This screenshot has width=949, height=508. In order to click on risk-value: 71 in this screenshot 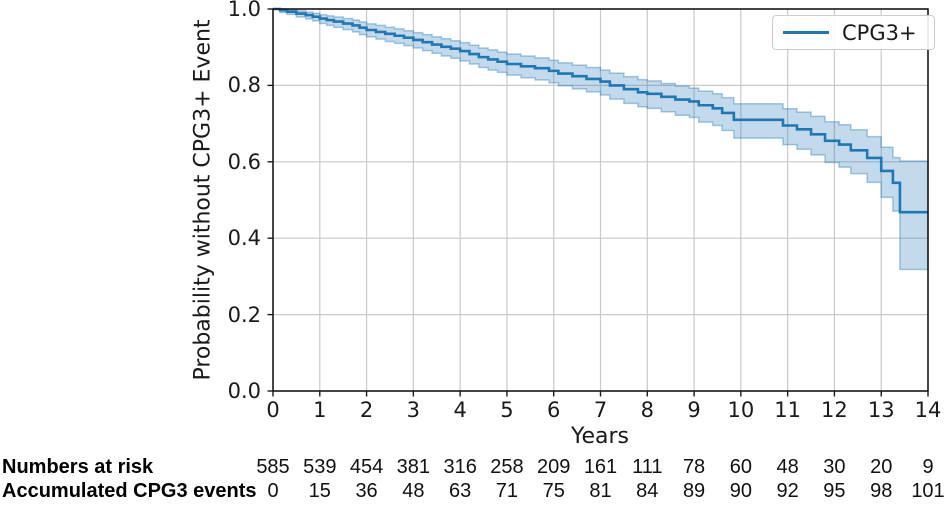, I will do `click(507, 491)`.